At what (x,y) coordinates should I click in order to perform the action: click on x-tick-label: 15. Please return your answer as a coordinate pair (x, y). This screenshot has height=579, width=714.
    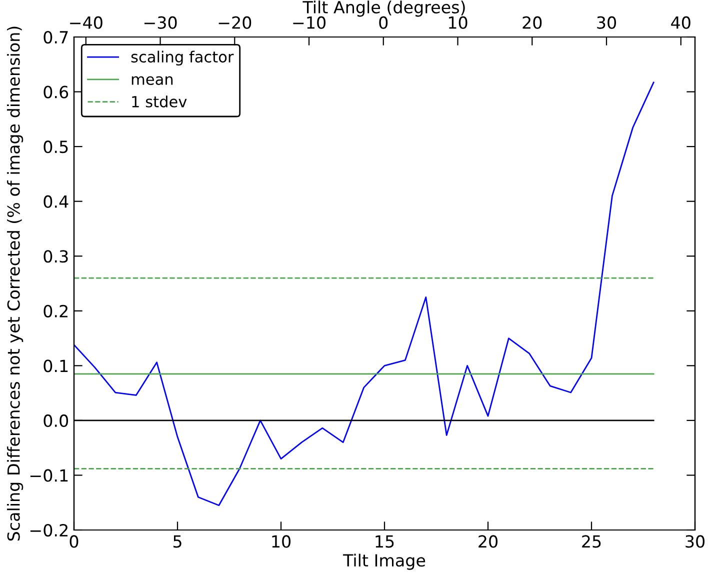
    Looking at the image, I should click on (385, 541).